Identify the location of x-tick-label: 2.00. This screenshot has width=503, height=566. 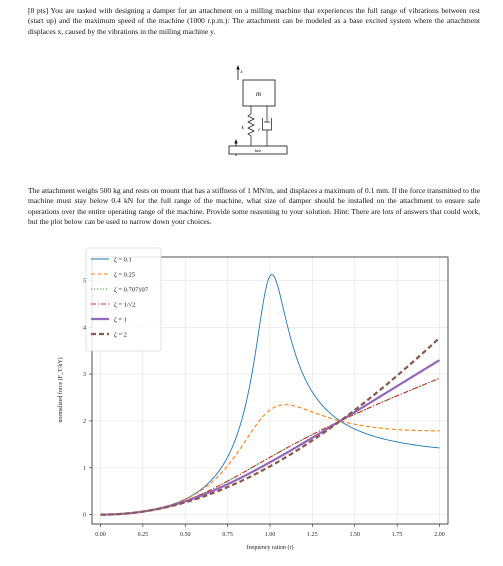
(439, 535).